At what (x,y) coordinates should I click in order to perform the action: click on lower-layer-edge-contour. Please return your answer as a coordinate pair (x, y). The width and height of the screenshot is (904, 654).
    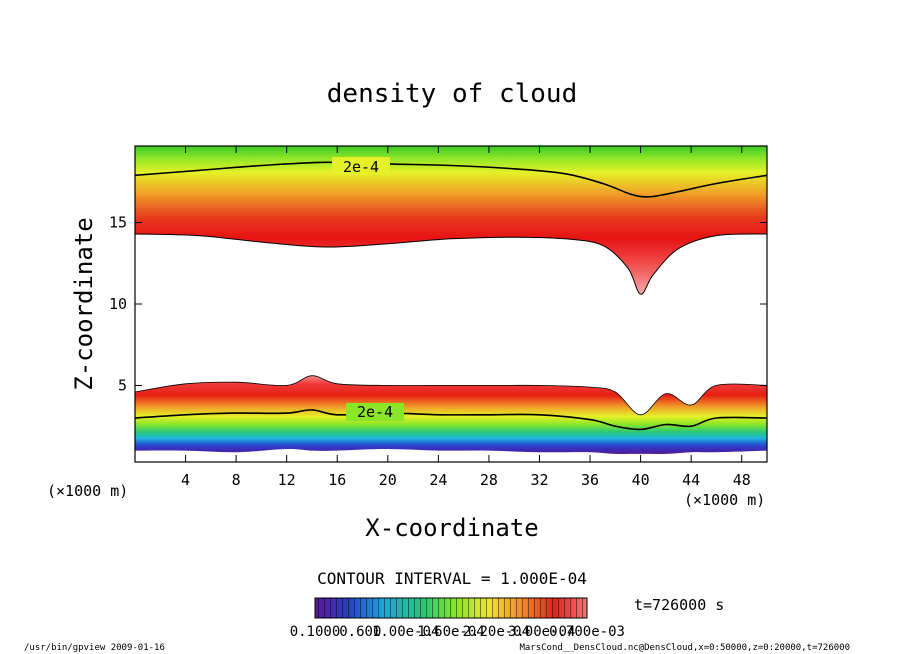
    Looking at the image, I should click on (451, 395).